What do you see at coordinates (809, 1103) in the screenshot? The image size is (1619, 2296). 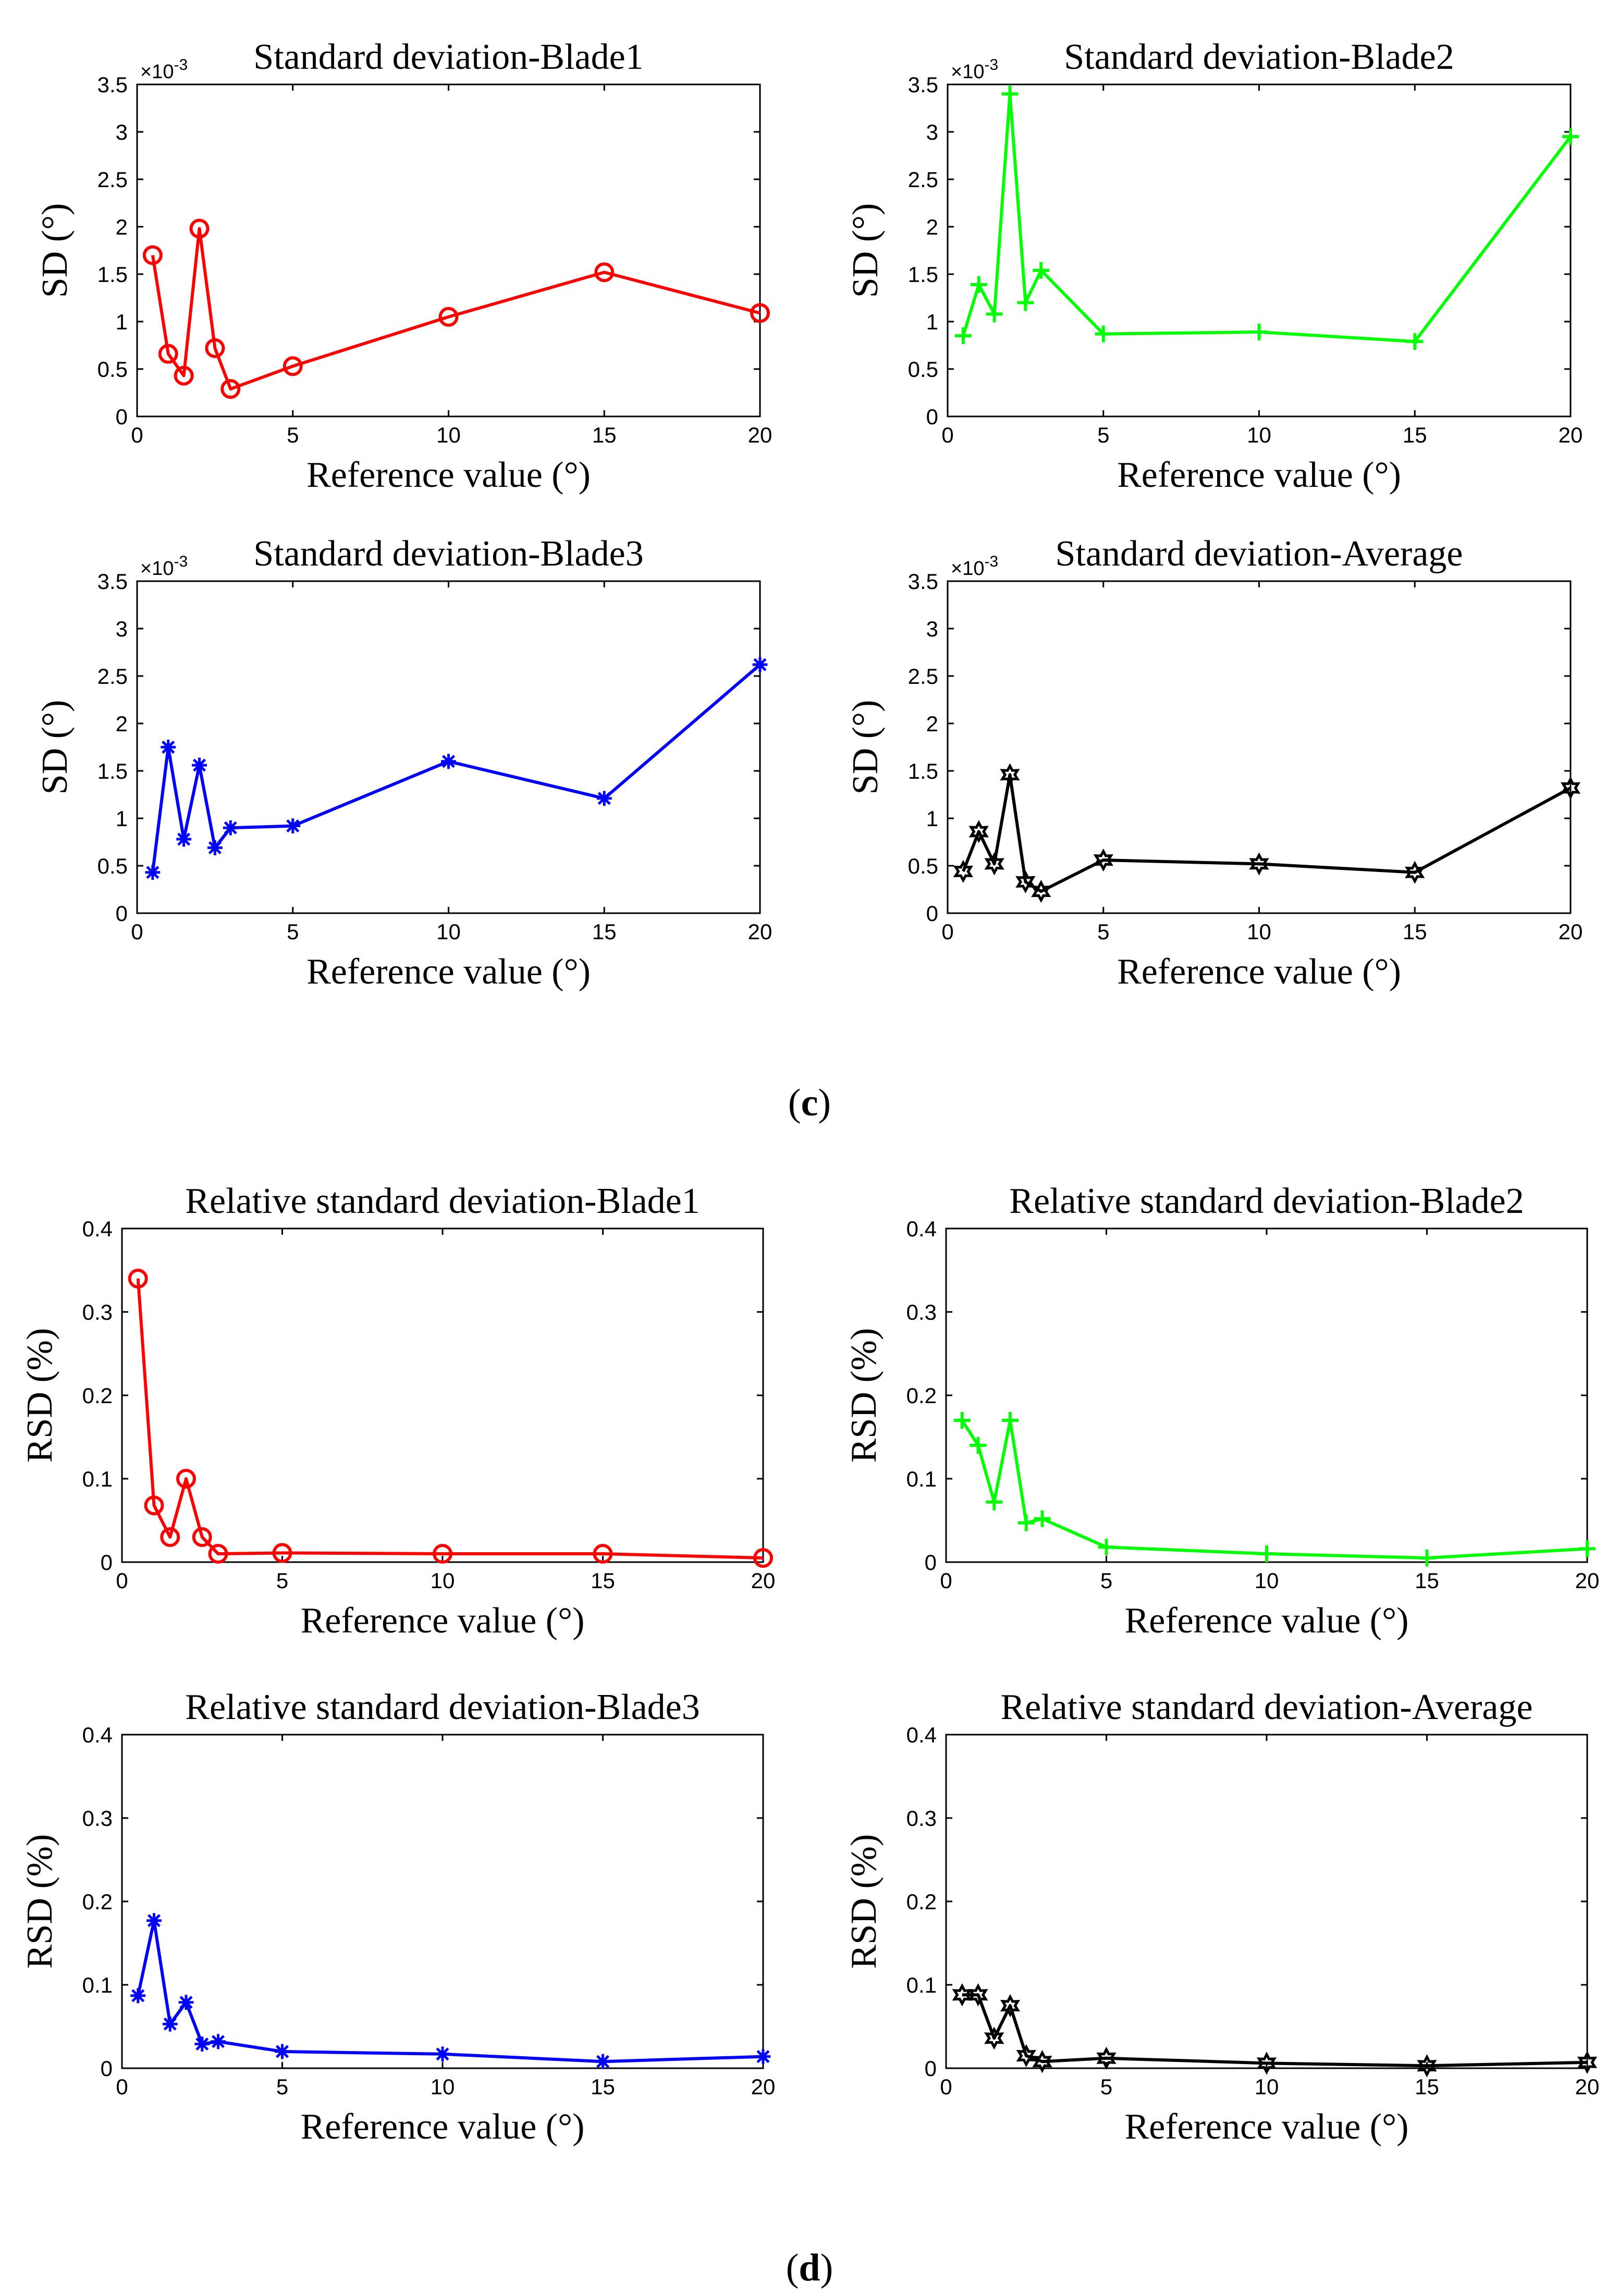 I see `panel-label-c: (c)` at bounding box center [809, 1103].